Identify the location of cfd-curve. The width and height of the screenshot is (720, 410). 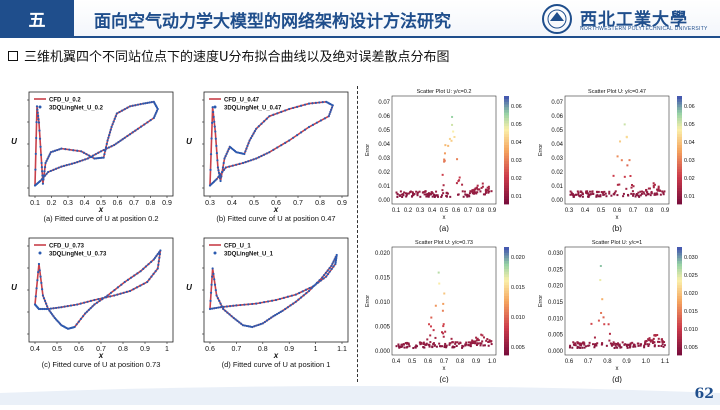
(271, 143).